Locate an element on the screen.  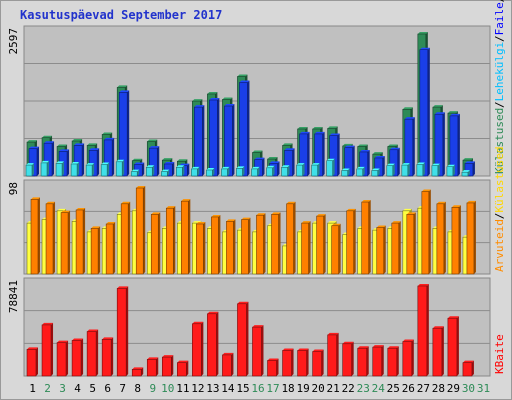
top-bar-pöördumisi-11-top is located at coordinates (182, 160).